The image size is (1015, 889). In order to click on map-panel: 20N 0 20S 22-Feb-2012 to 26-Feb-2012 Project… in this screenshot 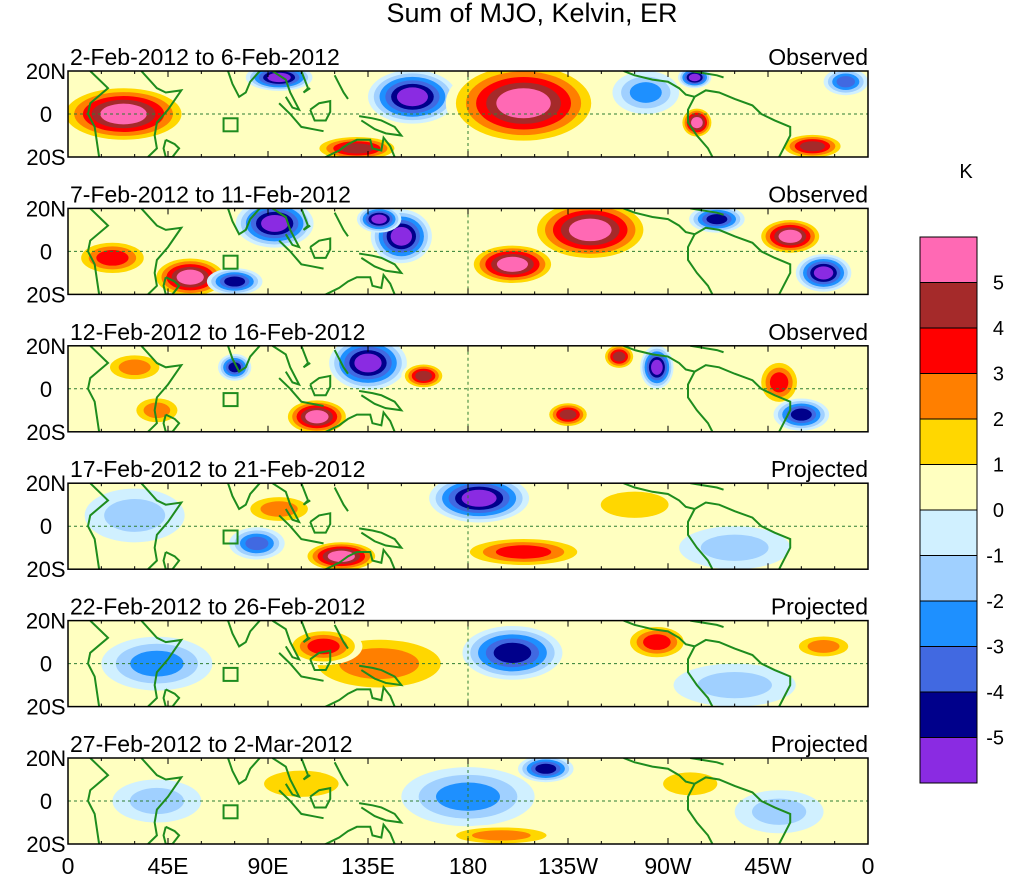, I will do `click(447, 657)`.